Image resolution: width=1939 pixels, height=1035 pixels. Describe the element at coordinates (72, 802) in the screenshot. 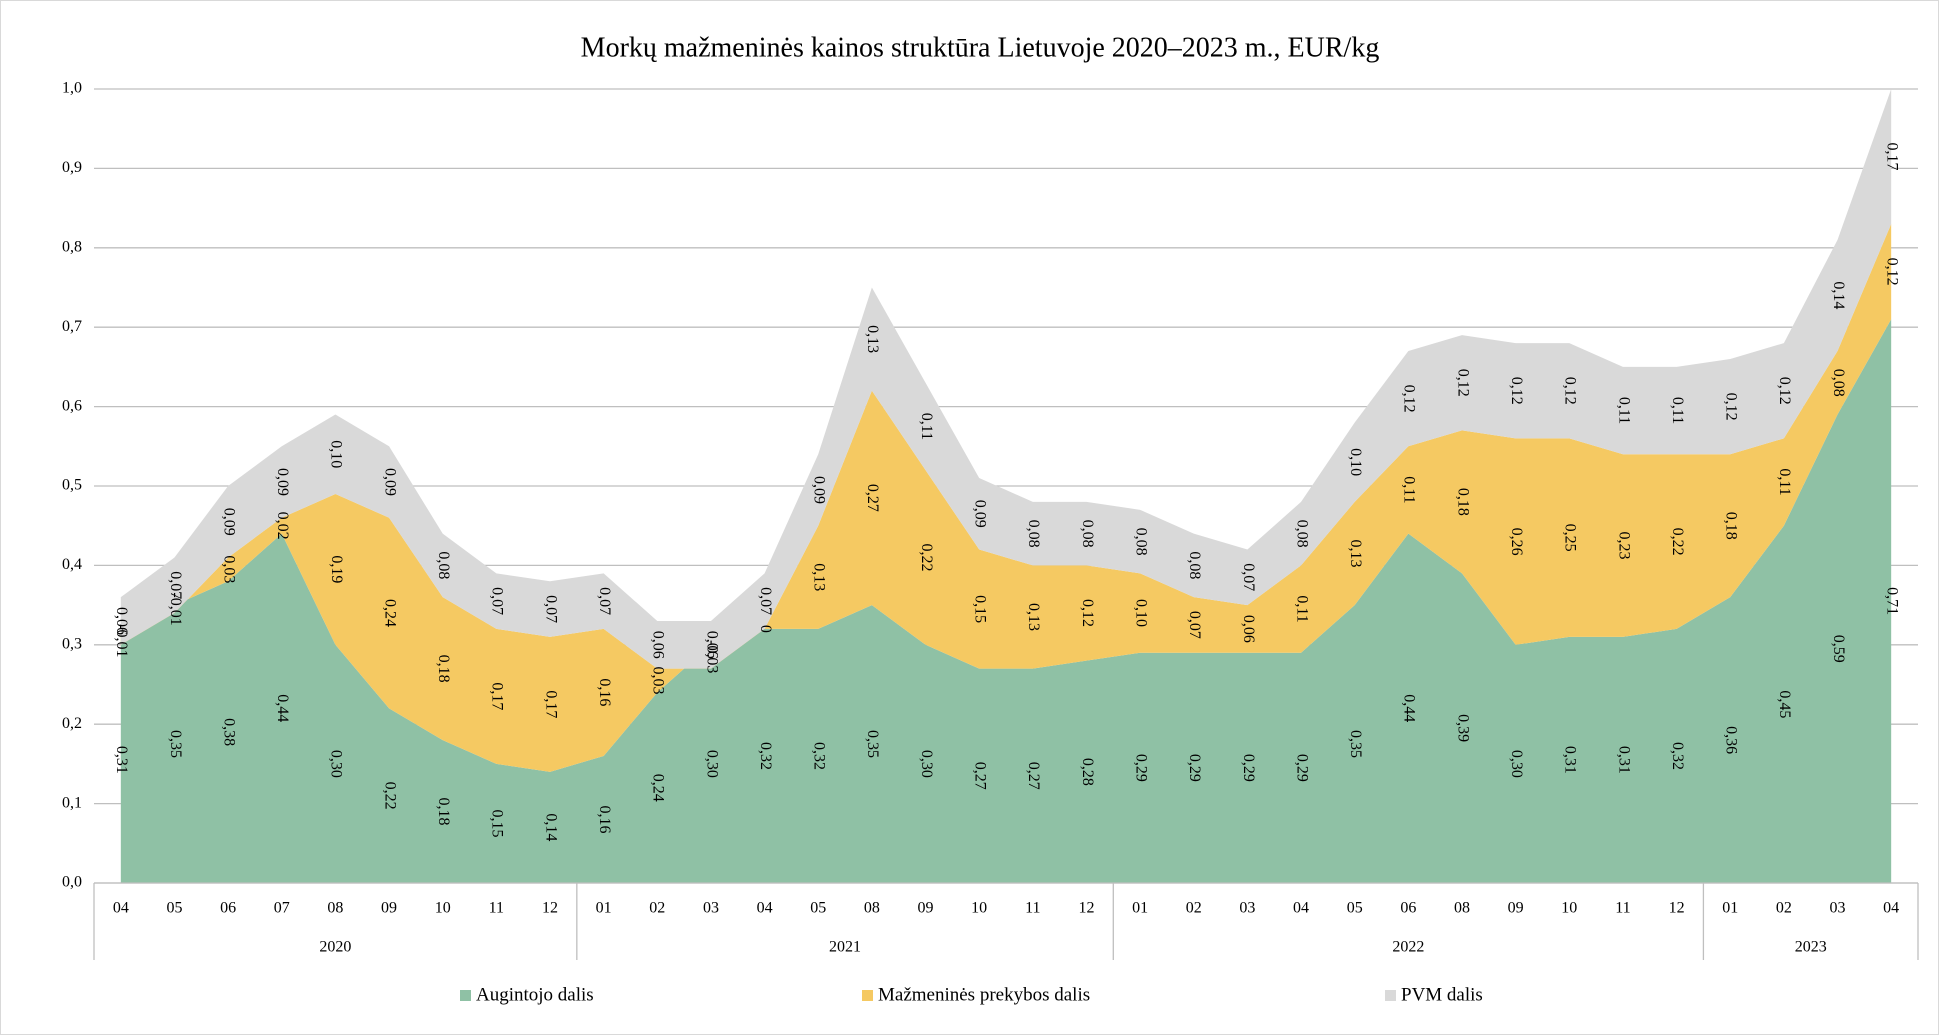

I see `y-tick-label: 0,1` at that location.